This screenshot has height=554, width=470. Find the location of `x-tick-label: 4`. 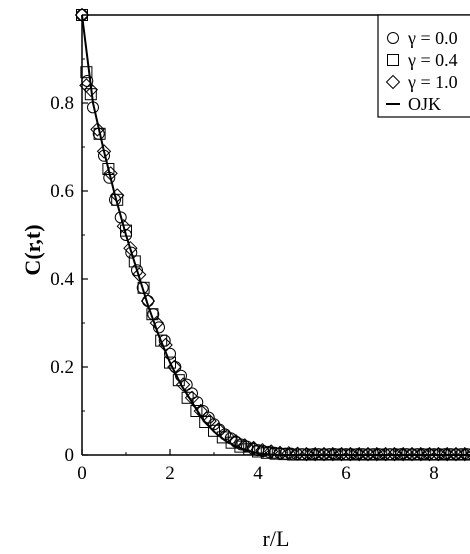

x-tick-label: 4 is located at coordinates (258, 473).